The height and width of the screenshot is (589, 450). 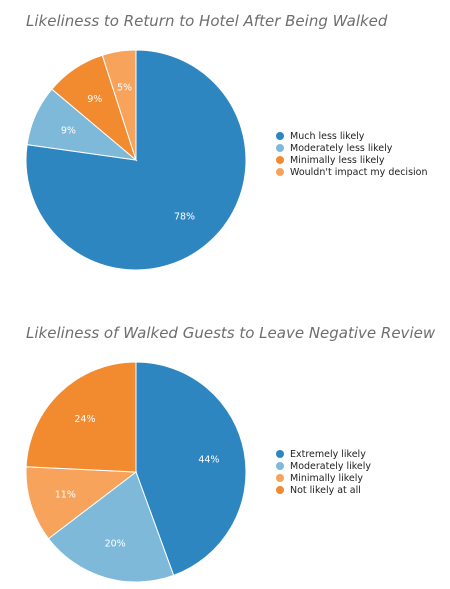 I want to click on legend-item: Wouldn't impact my decision, so click(x=352, y=172).